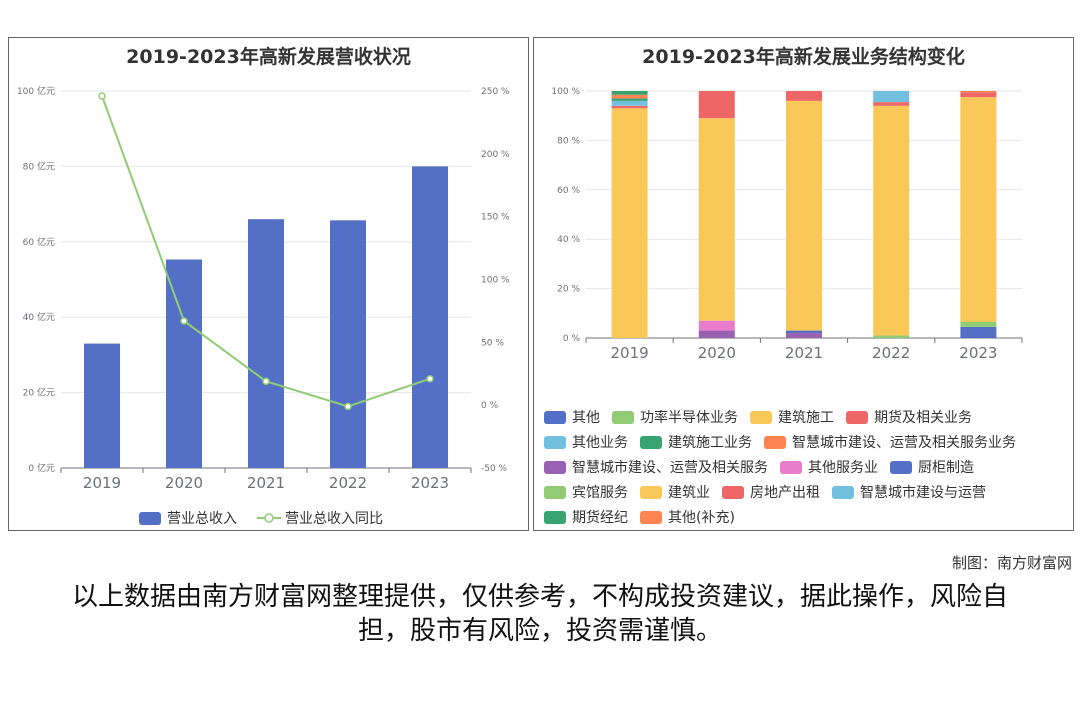  Describe the element at coordinates (568, 290) in the screenshot. I see `y-tick-label: 20 %` at that location.